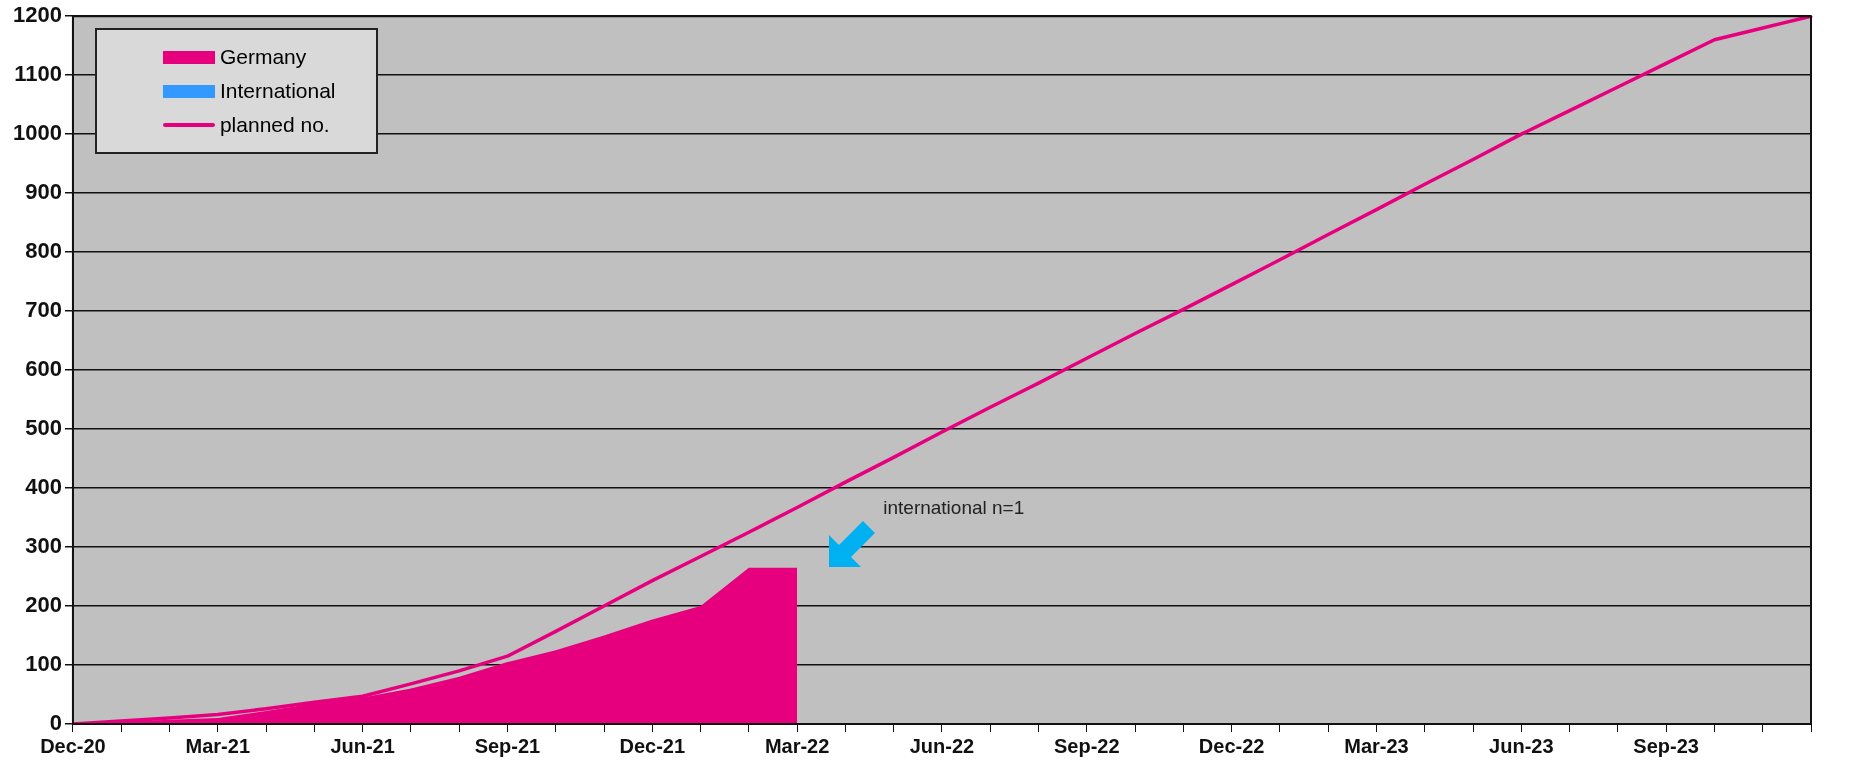 The image size is (1851, 782). I want to click on x-tick-label: Sep-21, so click(507, 745).